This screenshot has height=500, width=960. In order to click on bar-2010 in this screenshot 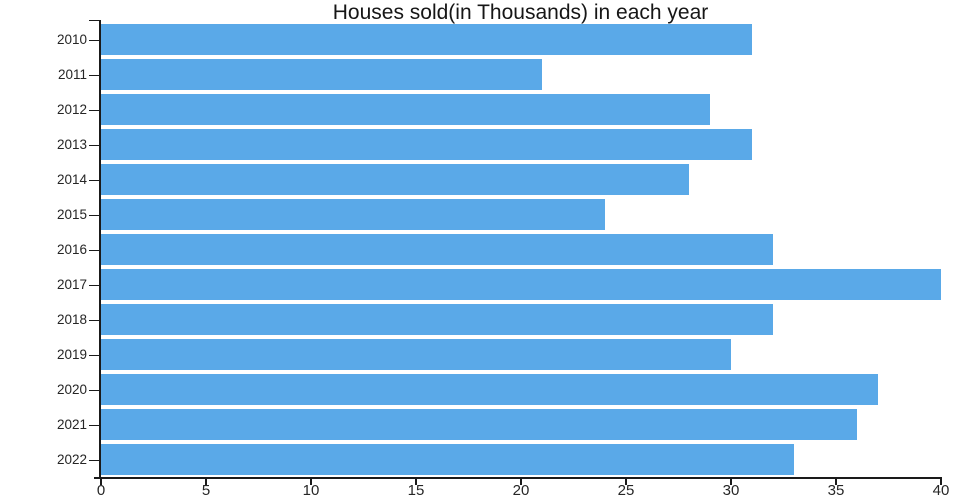, I will do `click(426, 39)`.